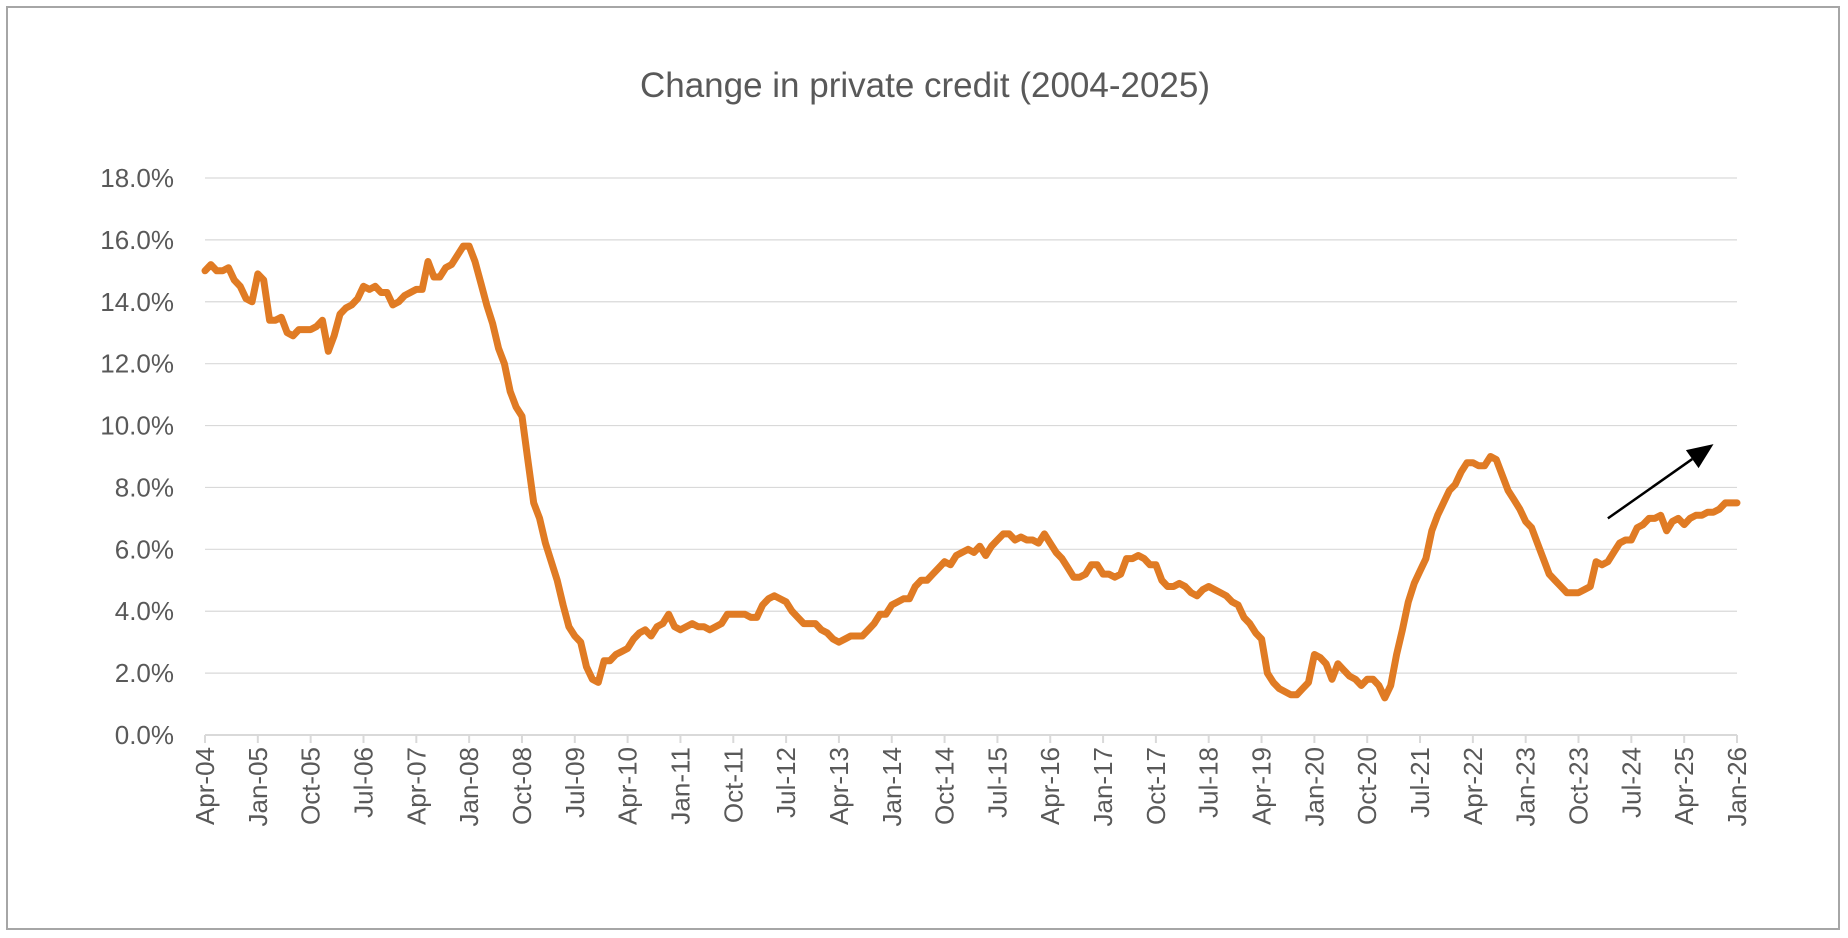  Describe the element at coordinates (144, 487) in the screenshot. I see `y-tick-label: 8.0%` at that location.